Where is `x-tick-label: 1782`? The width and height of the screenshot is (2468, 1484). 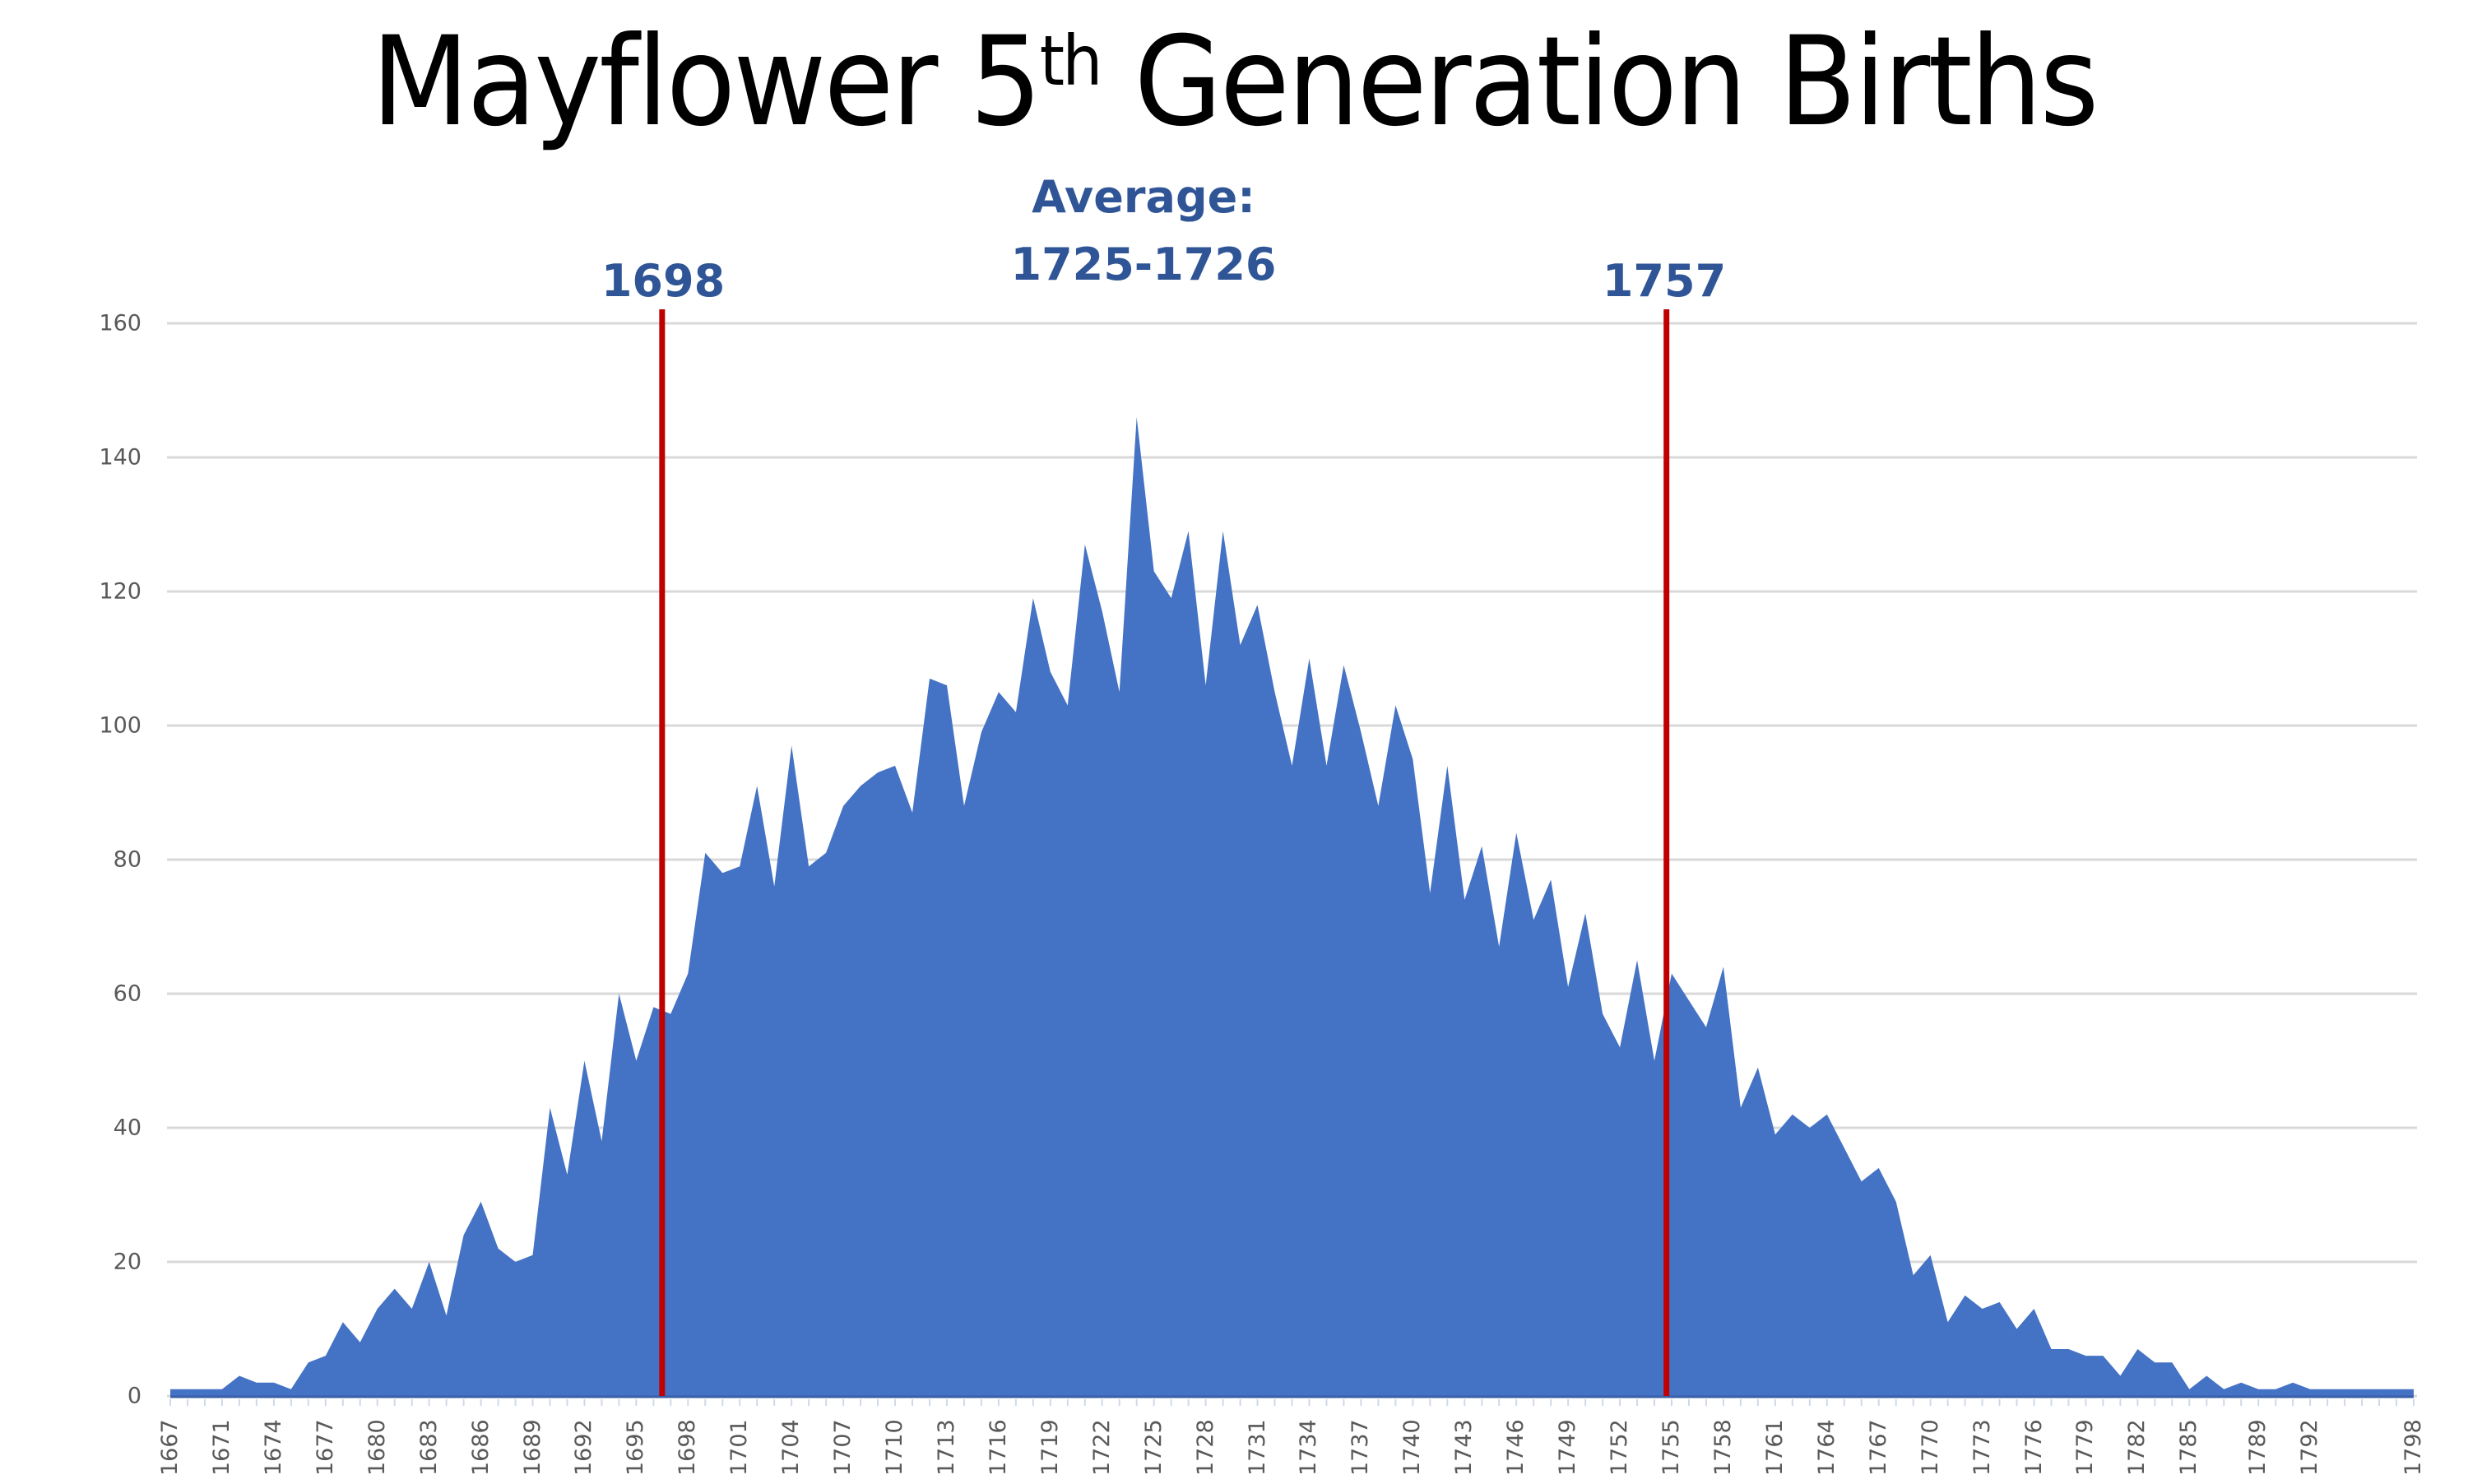 x-tick-label: 1782 is located at coordinates (2137, 1447).